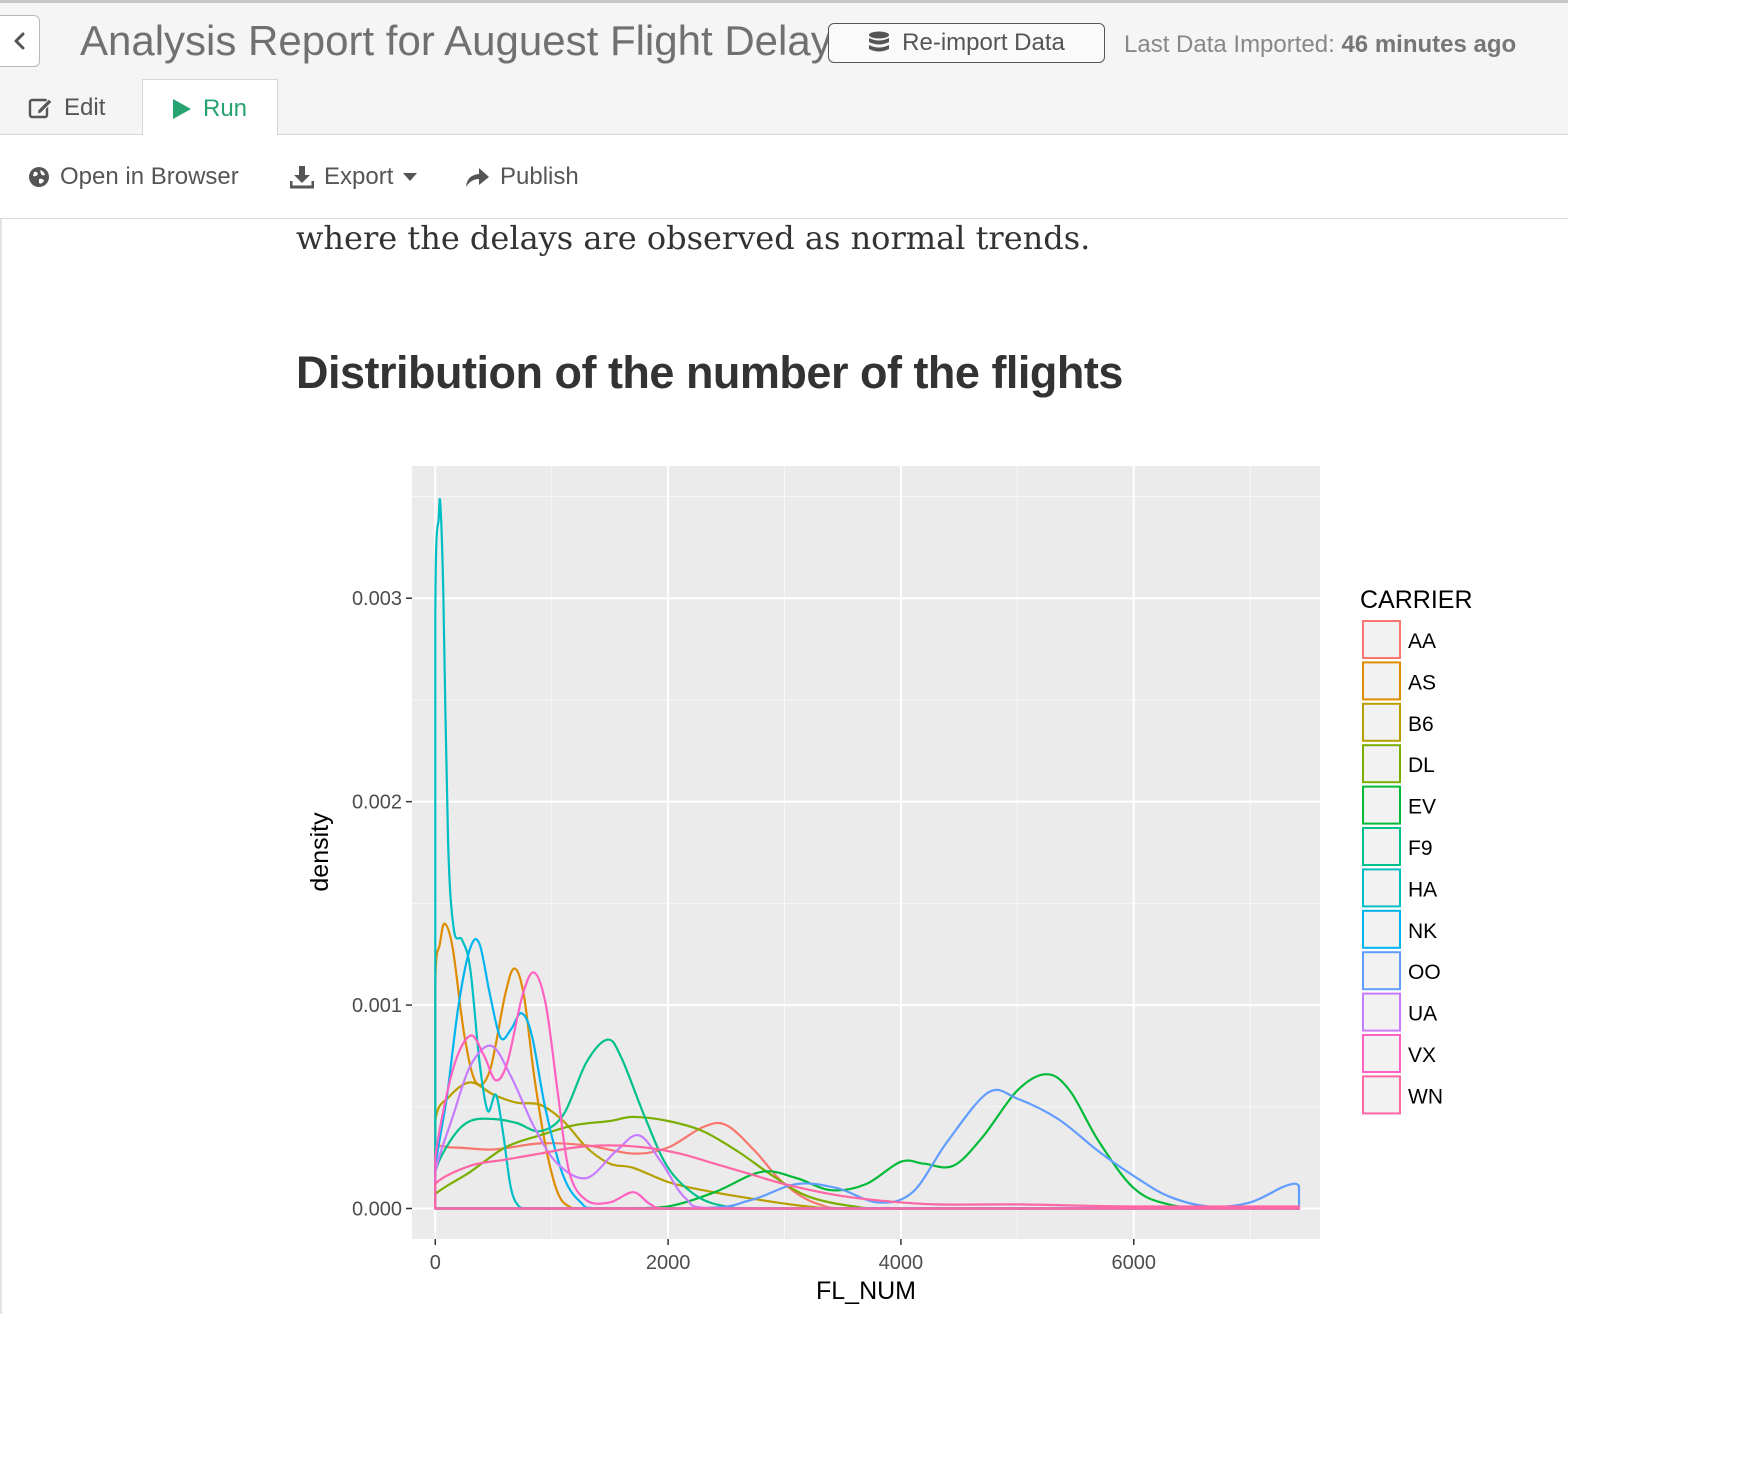 The image size is (1742, 1460). What do you see at coordinates (377, 1209) in the screenshot?
I see `y-tick-label: 0.000` at bounding box center [377, 1209].